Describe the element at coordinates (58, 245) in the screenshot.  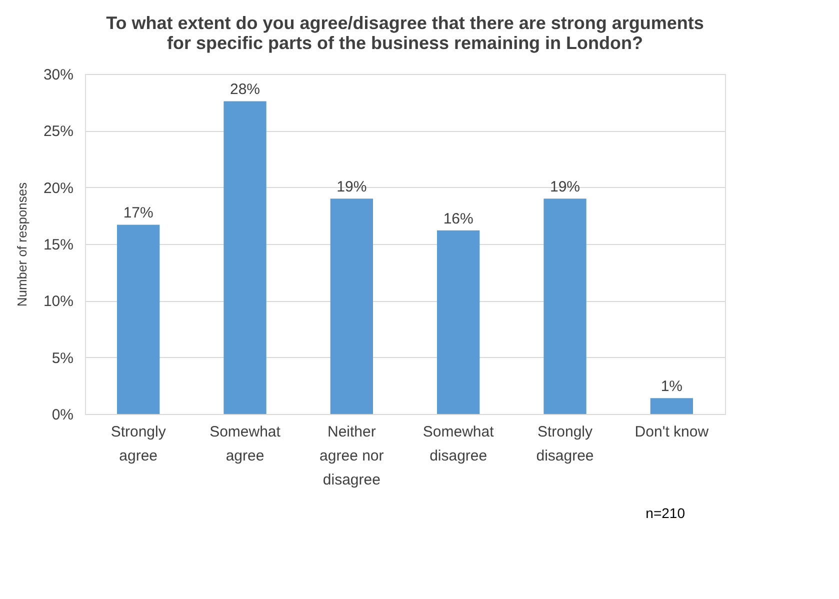
I see `y-tick-label: 15%` at that location.